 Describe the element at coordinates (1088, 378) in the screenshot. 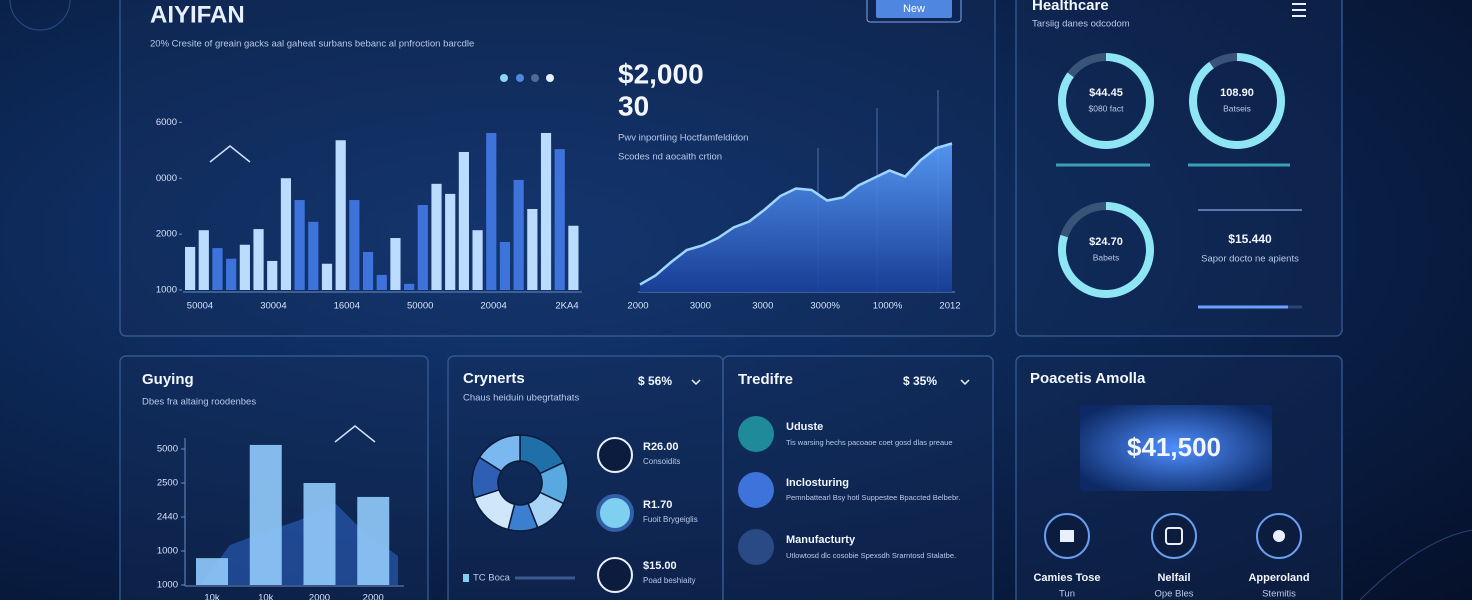

I see `panel-title: Poacetis Amolla` at that location.